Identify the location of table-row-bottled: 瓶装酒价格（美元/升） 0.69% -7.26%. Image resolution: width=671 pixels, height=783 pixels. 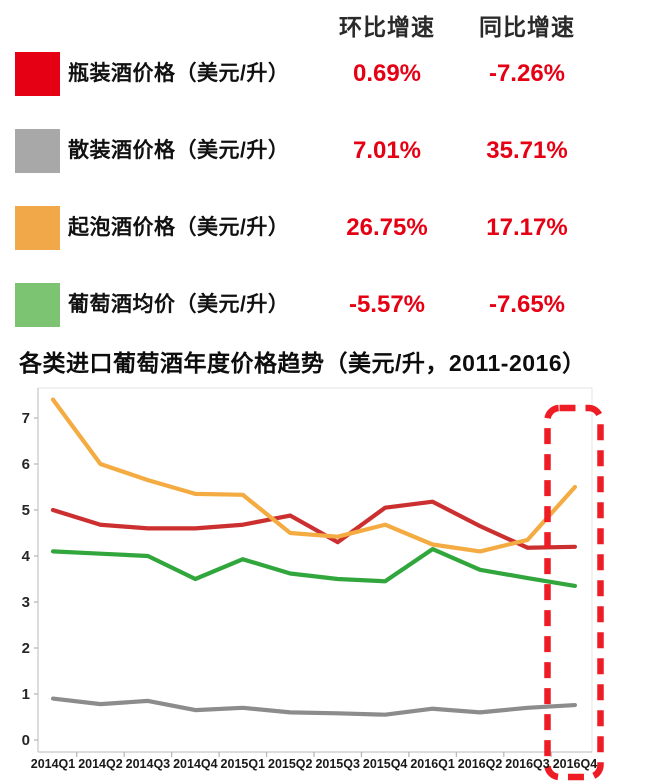
(335, 74).